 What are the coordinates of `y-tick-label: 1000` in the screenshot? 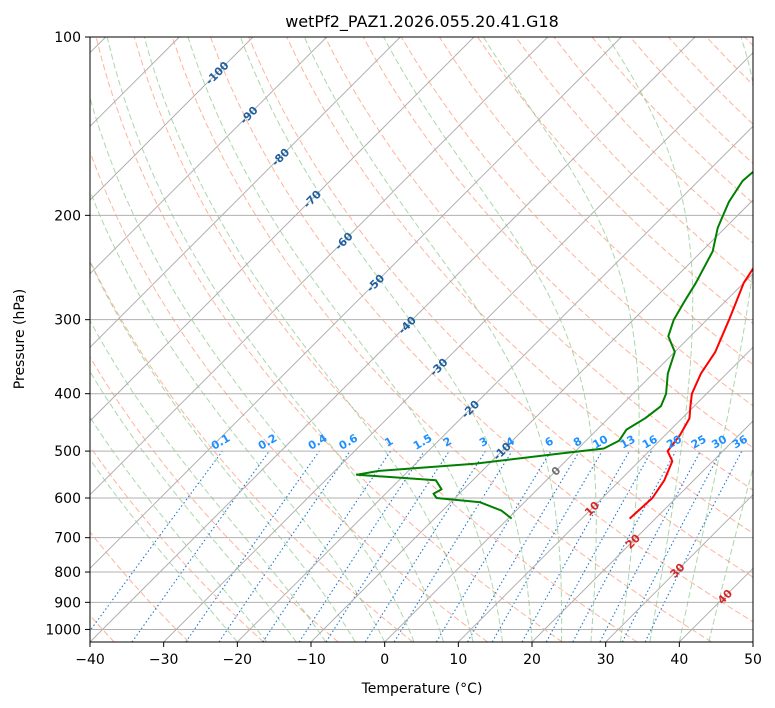 It's located at (63, 630).